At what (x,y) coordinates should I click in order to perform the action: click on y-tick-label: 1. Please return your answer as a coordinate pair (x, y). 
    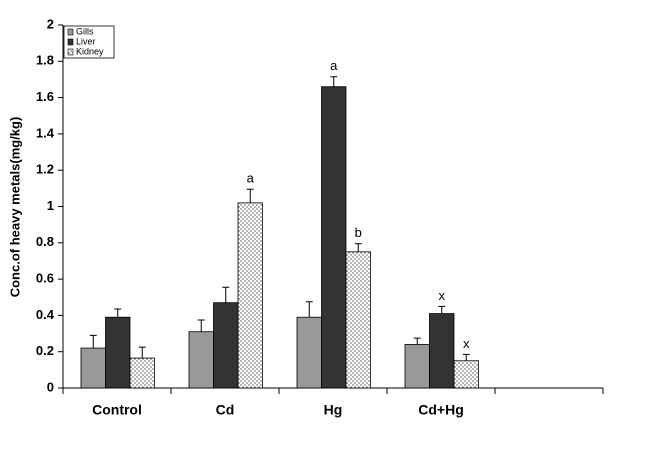
    Looking at the image, I should click on (50, 205).